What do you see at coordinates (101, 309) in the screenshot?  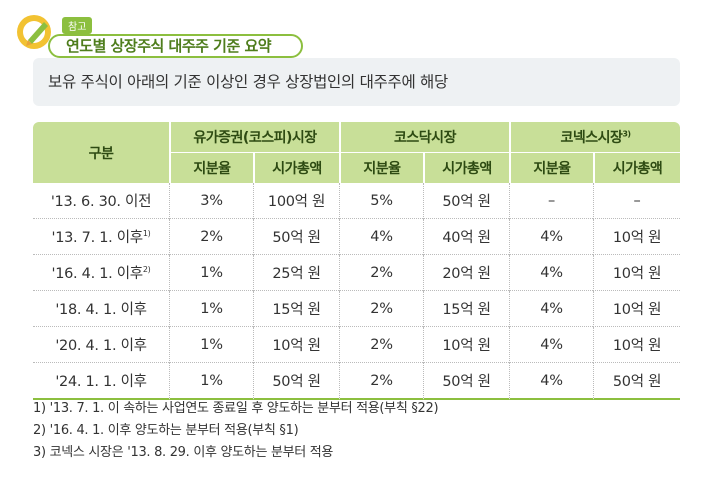 I see `period-cell: '18. 4. 1. 이후` at bounding box center [101, 309].